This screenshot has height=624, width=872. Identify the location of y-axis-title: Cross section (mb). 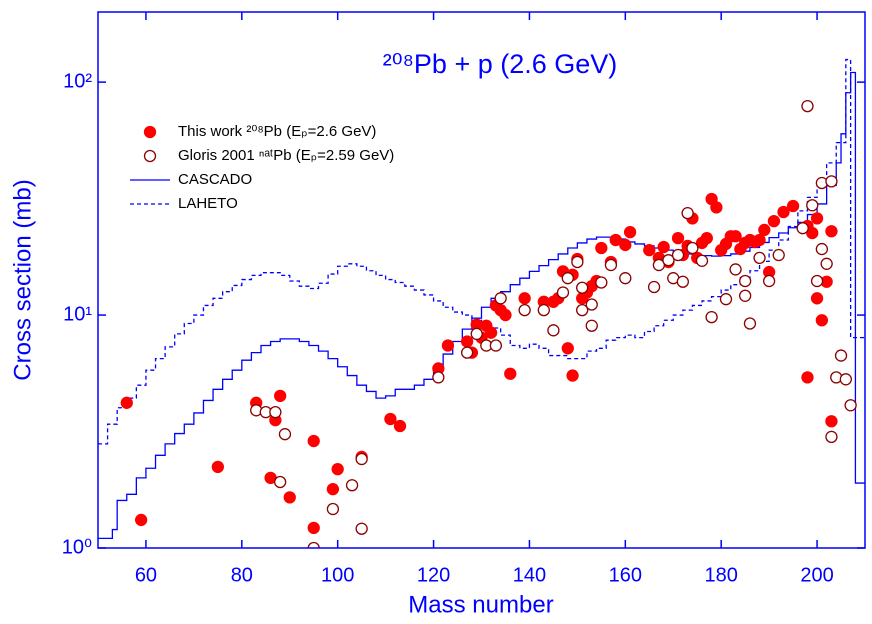
(22, 279).